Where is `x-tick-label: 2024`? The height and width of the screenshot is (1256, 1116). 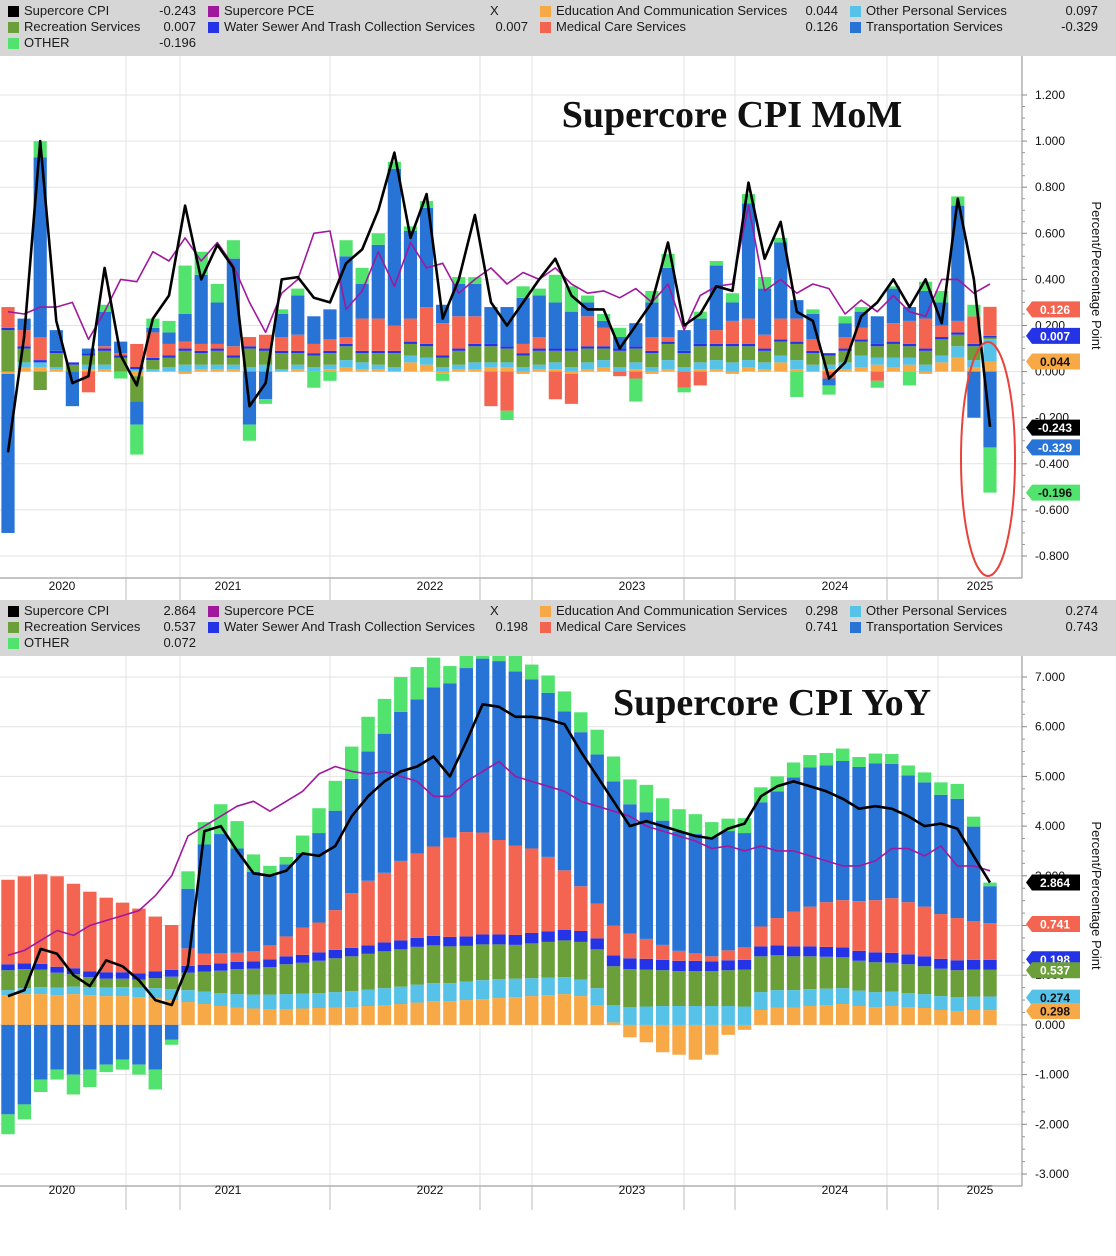 x-tick-label: 2024 is located at coordinates (835, 586).